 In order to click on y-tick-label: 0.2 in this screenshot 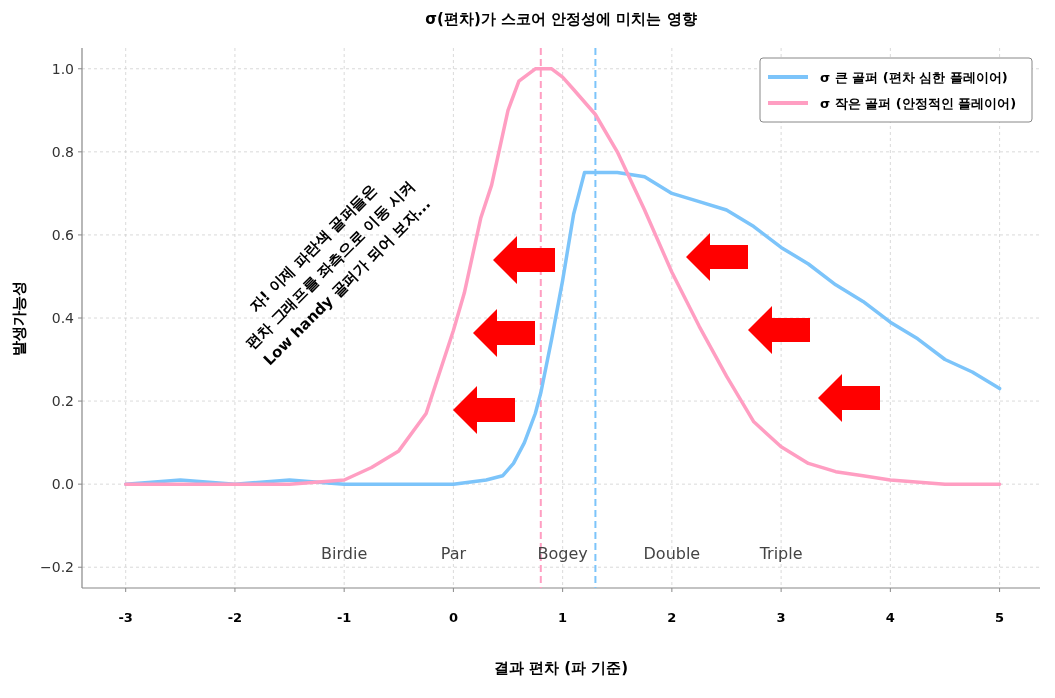, I will do `click(62, 401)`.